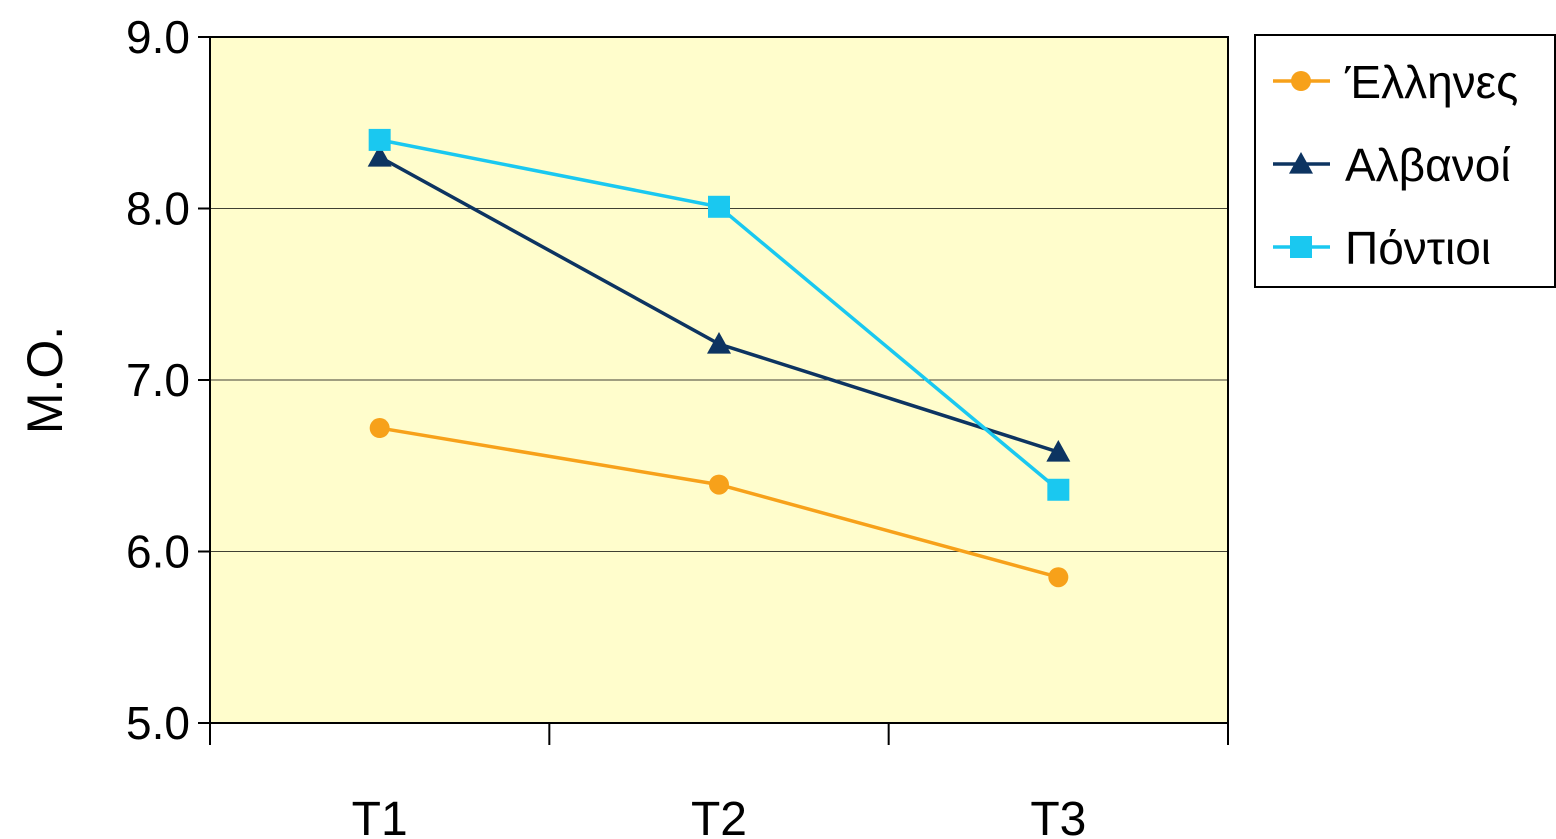 This screenshot has height=839, width=1556. I want to click on x-category-label: T1, so click(380, 816).